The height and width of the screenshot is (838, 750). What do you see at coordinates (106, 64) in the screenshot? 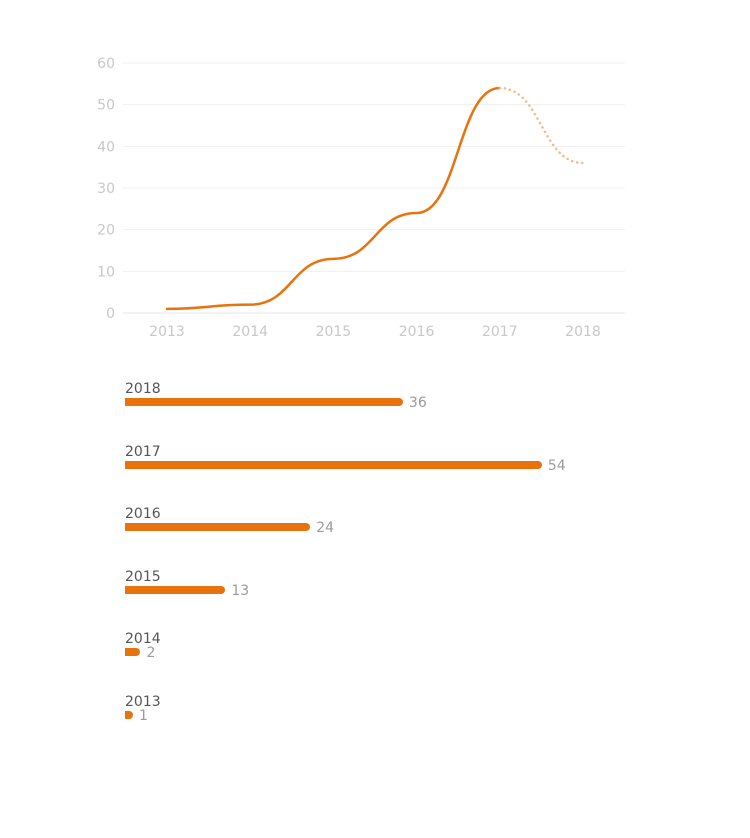
I see `y-tick-label: 60` at bounding box center [106, 64].